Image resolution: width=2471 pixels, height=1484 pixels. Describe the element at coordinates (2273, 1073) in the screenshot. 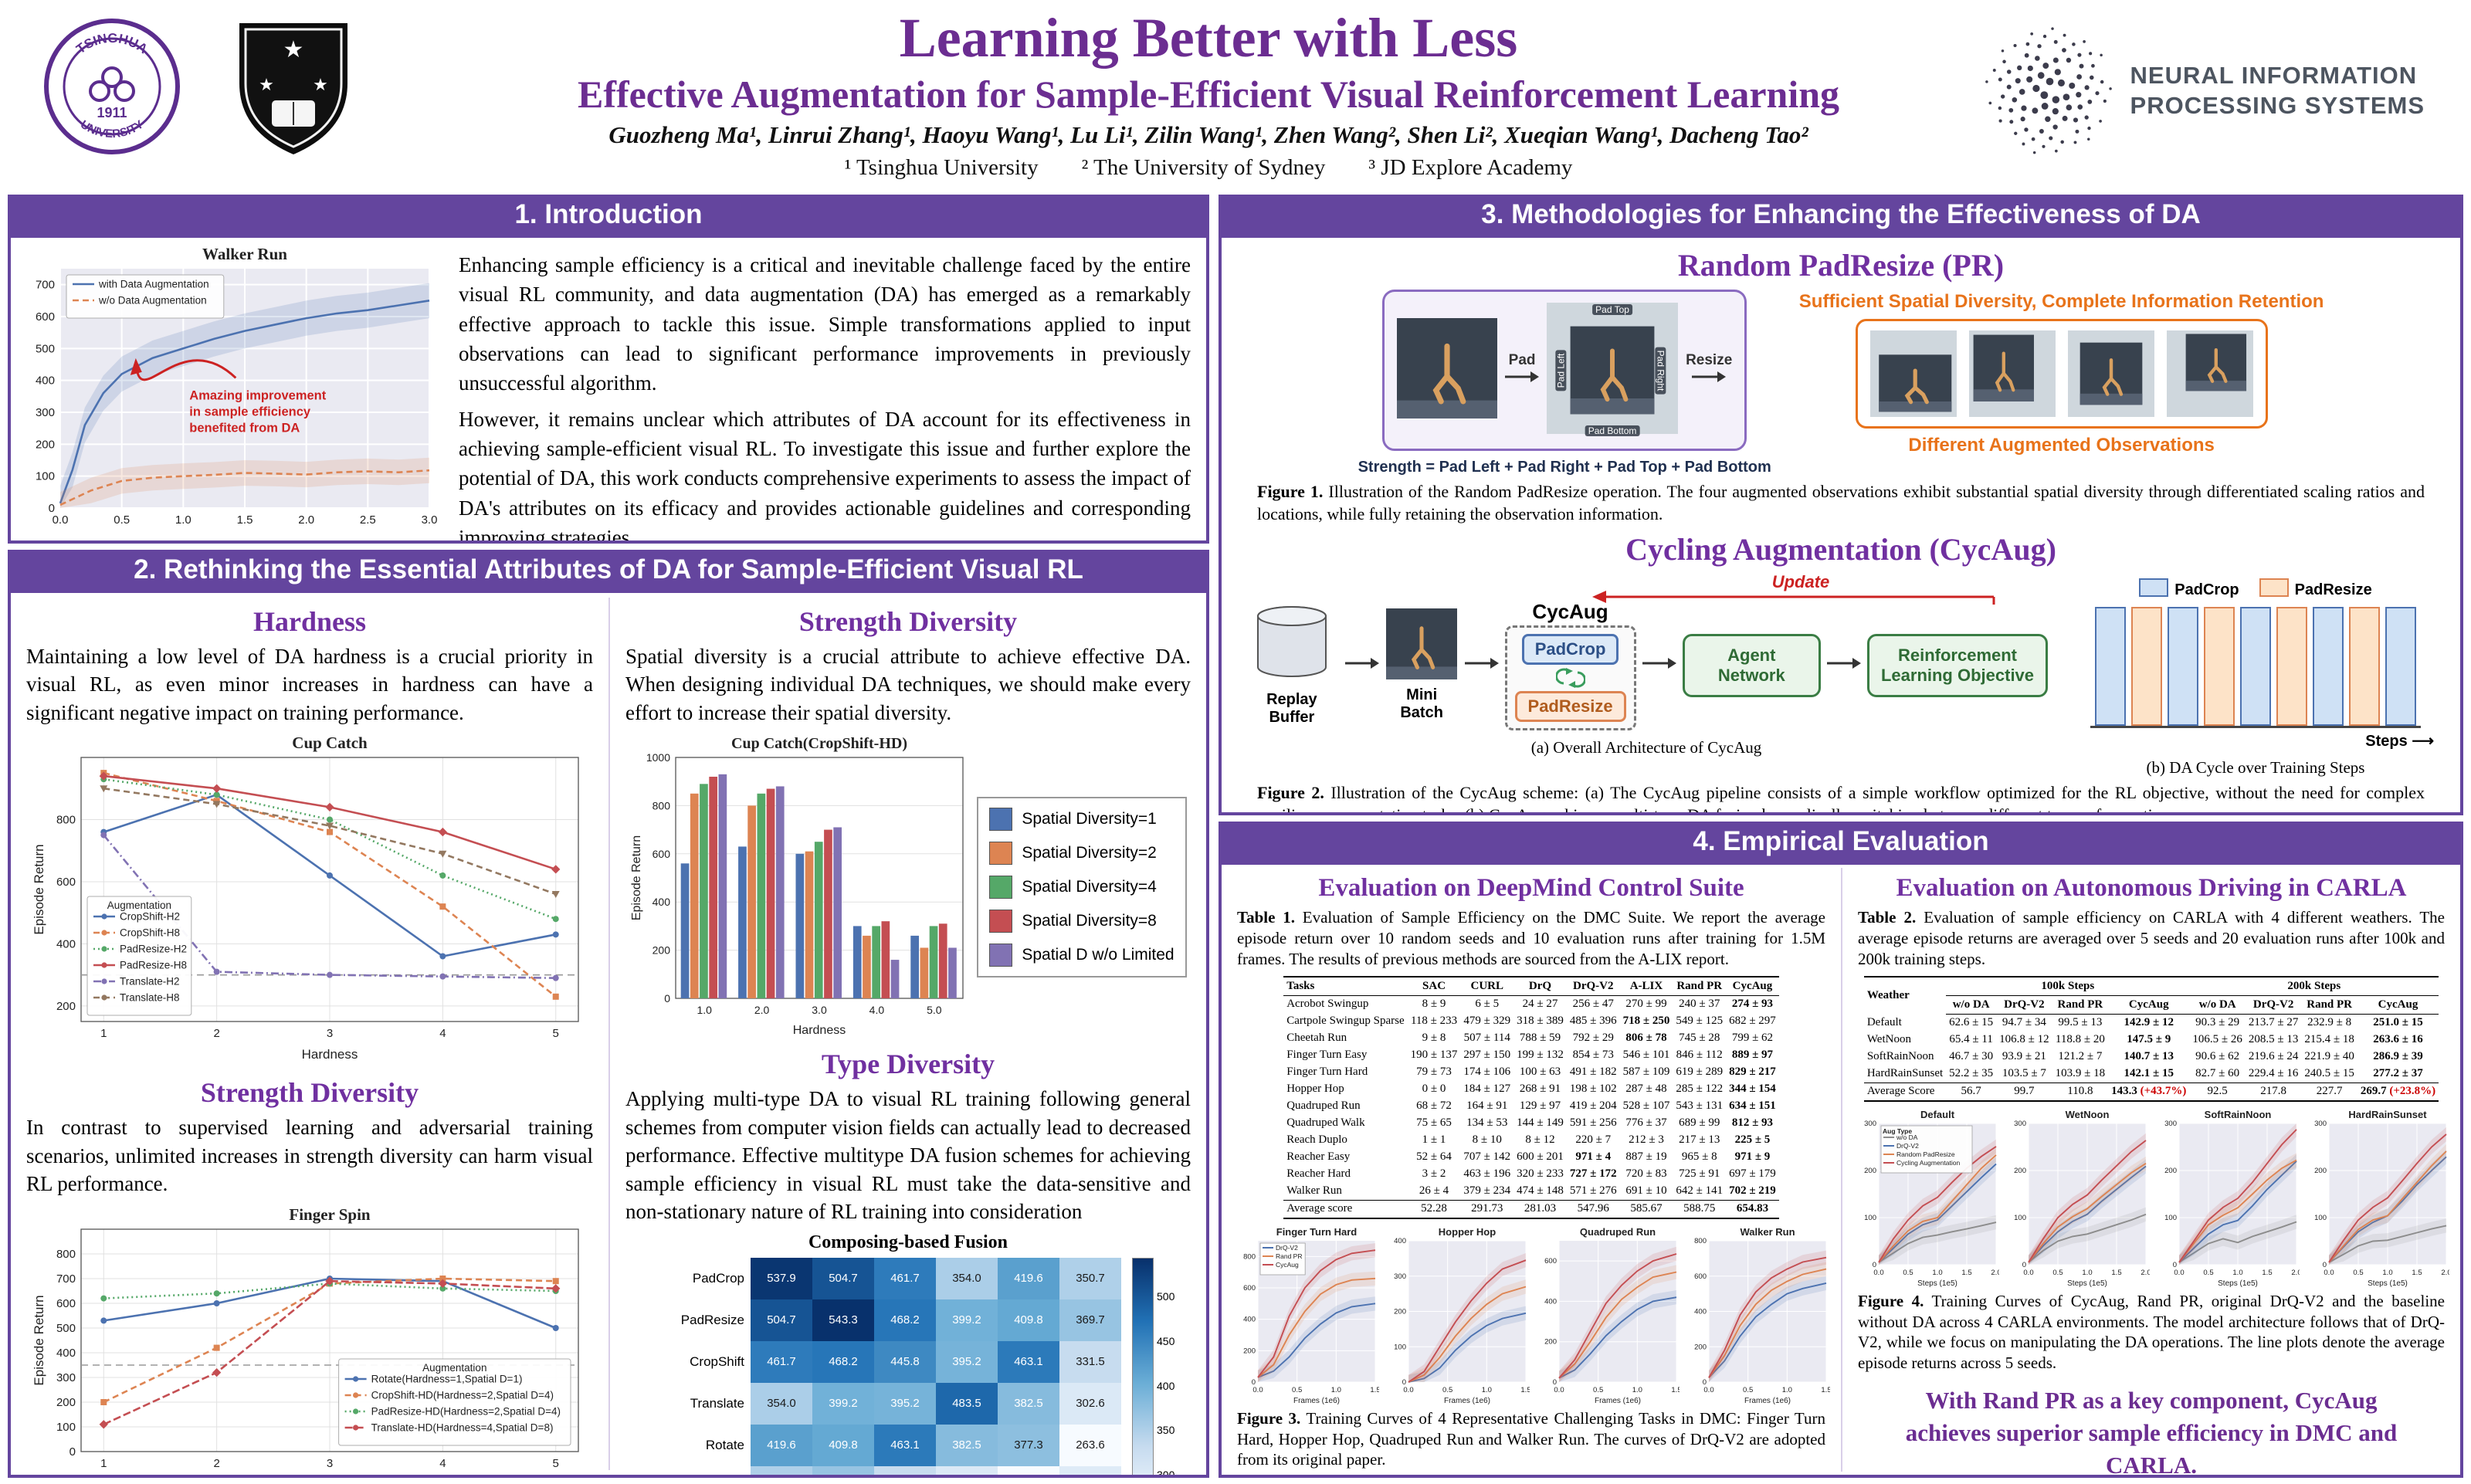

I see `table-cell: 229.4 ± 16` at that location.